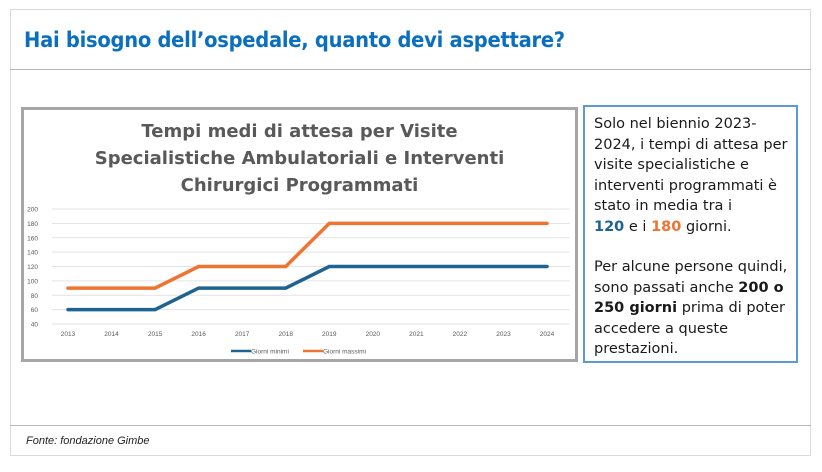 Image resolution: width=822 pixels, height=472 pixels. What do you see at coordinates (666, 226) in the screenshot?
I see `max-days-value: 180` at bounding box center [666, 226].